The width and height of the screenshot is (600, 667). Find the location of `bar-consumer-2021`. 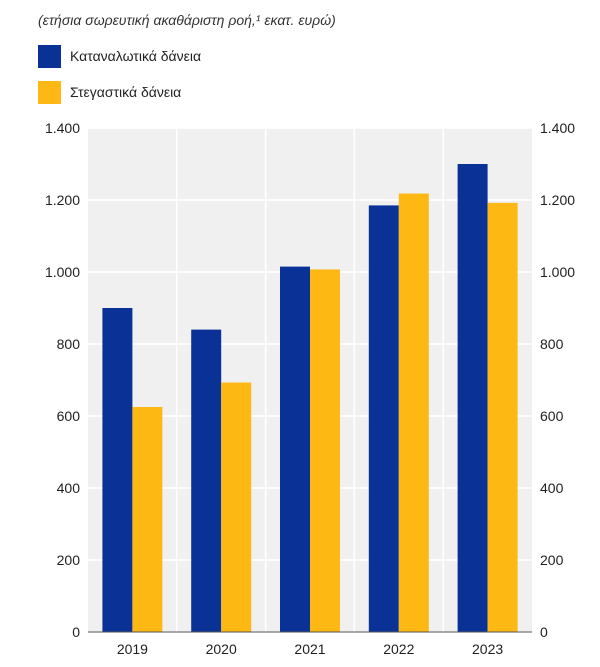

bar-consumer-2021 is located at coordinates (295, 449).